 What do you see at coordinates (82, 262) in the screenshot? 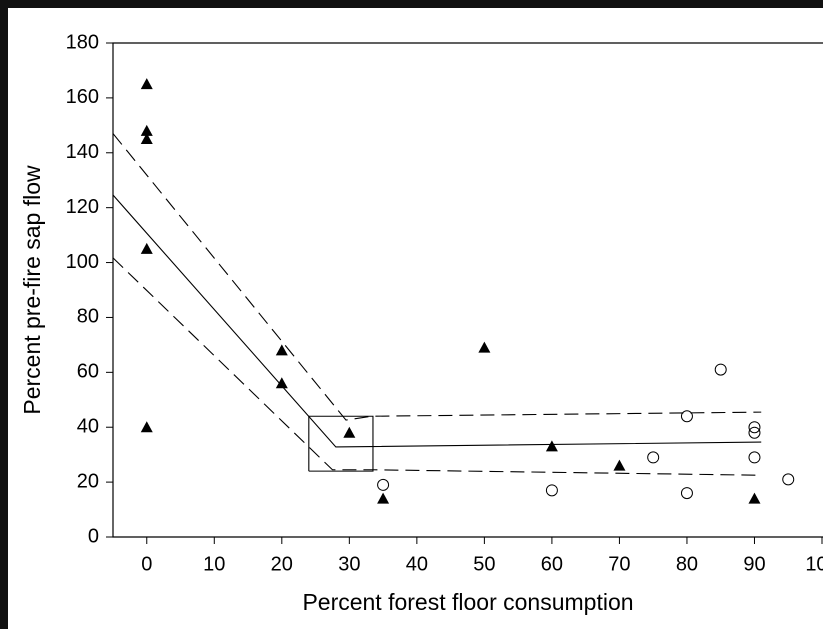
I see `y-tick-label: 100` at bounding box center [82, 262].